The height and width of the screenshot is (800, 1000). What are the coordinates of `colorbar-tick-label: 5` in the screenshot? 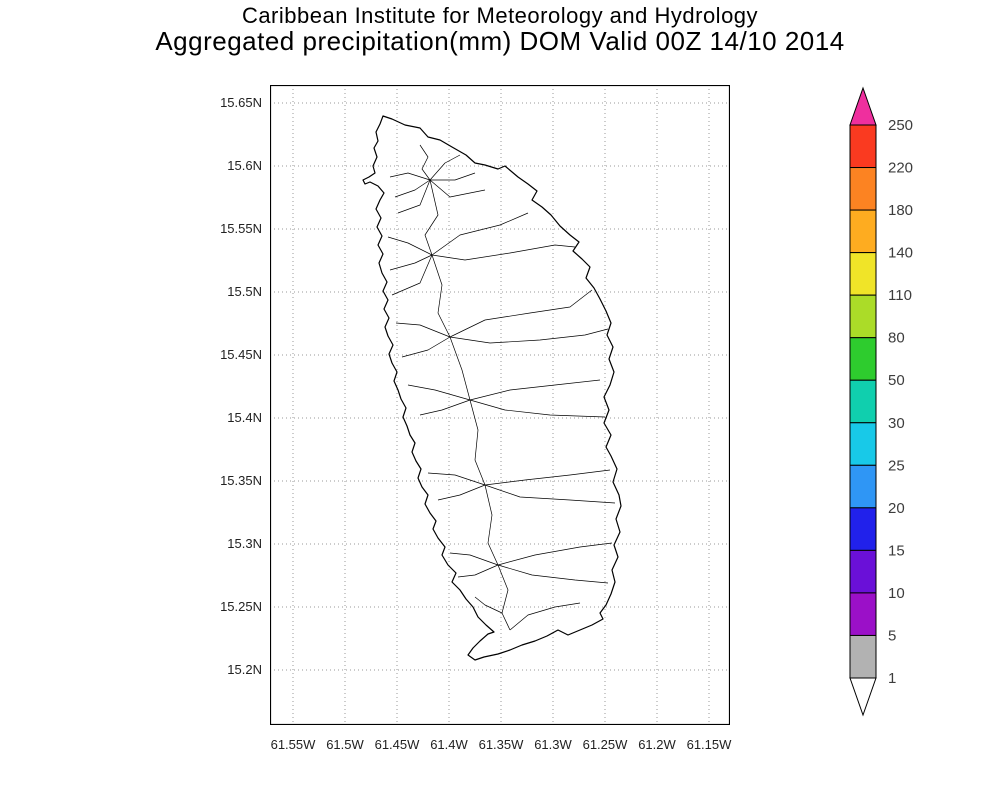 It's located at (892, 635).